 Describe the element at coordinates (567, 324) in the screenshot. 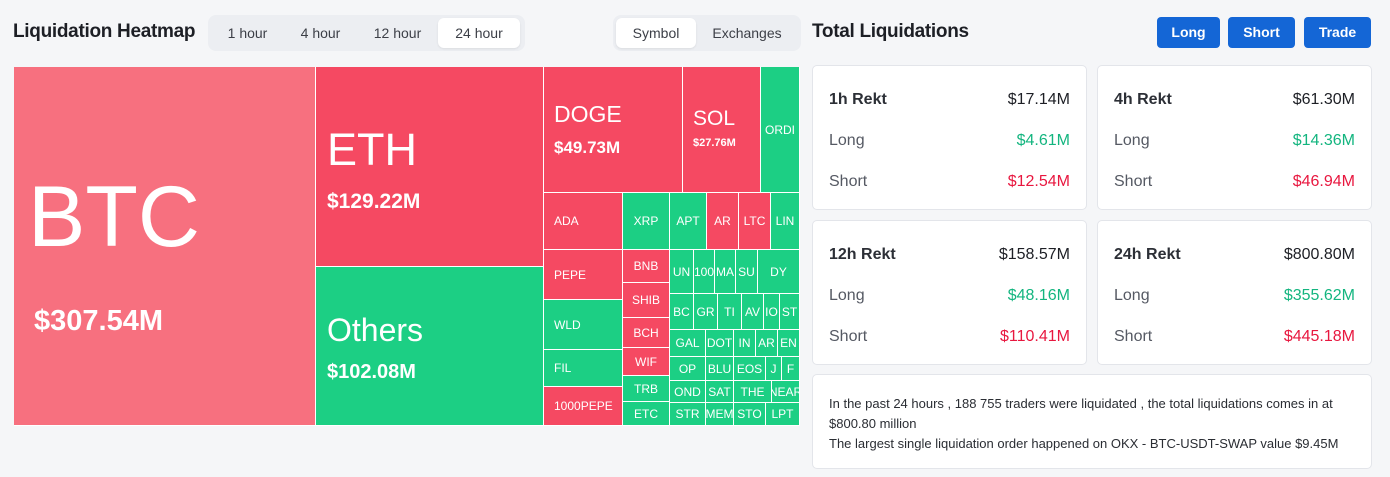

I see `tile-symbol: WLD` at that location.